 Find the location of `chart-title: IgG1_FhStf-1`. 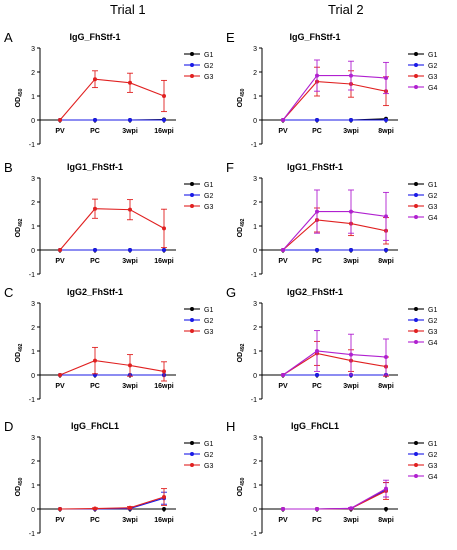

chart-title: IgG1_FhStf-1 is located at coordinates (95, 167).